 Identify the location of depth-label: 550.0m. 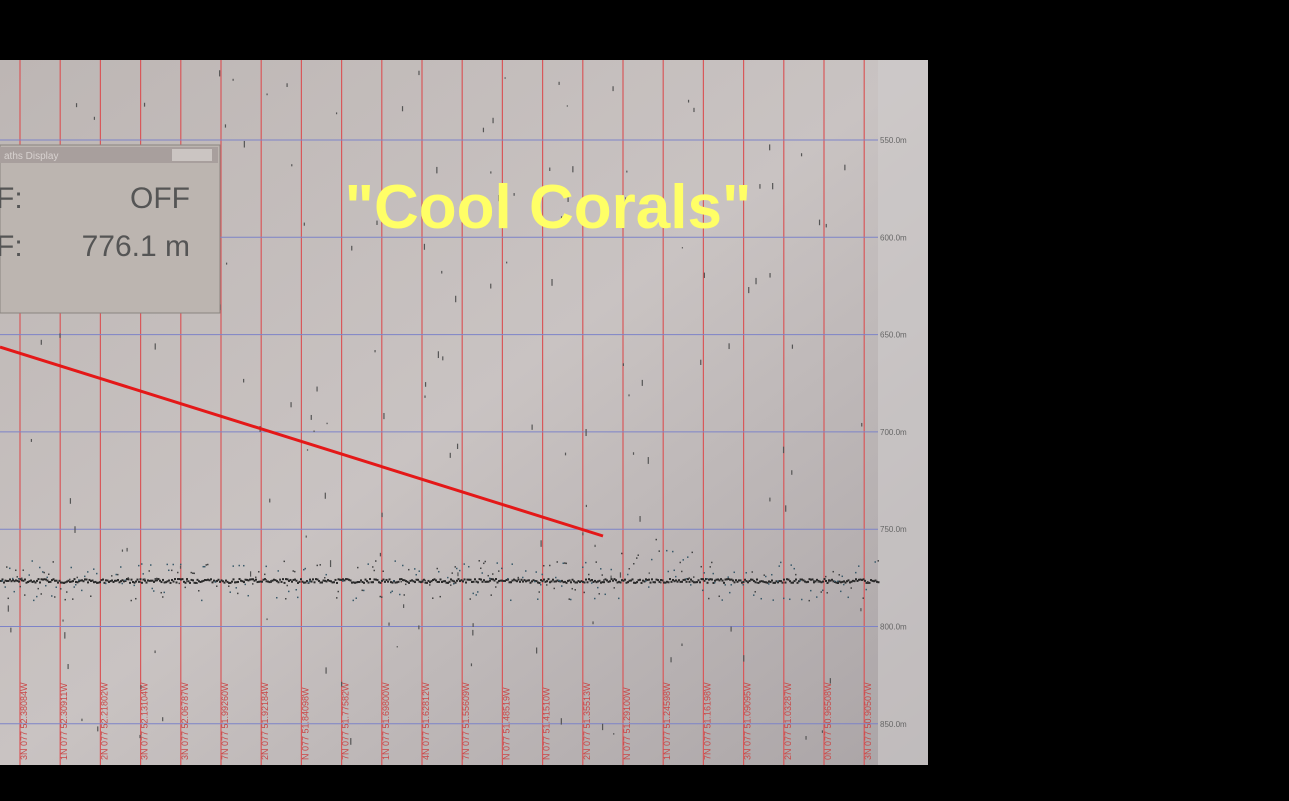
(893, 140).